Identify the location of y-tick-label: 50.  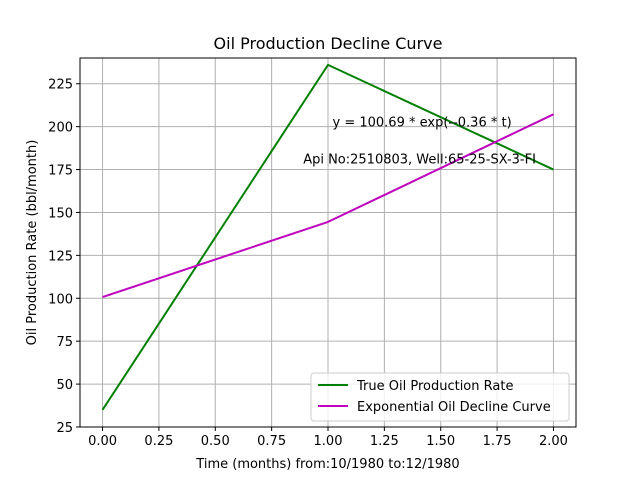
(64, 385).